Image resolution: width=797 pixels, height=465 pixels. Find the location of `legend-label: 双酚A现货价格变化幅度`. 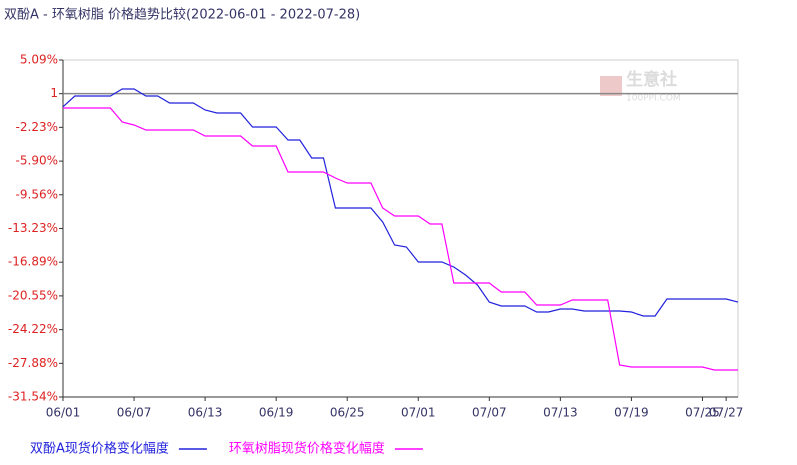

legend-label: 双酚A现货价格变化幅度 is located at coordinates (99, 449).